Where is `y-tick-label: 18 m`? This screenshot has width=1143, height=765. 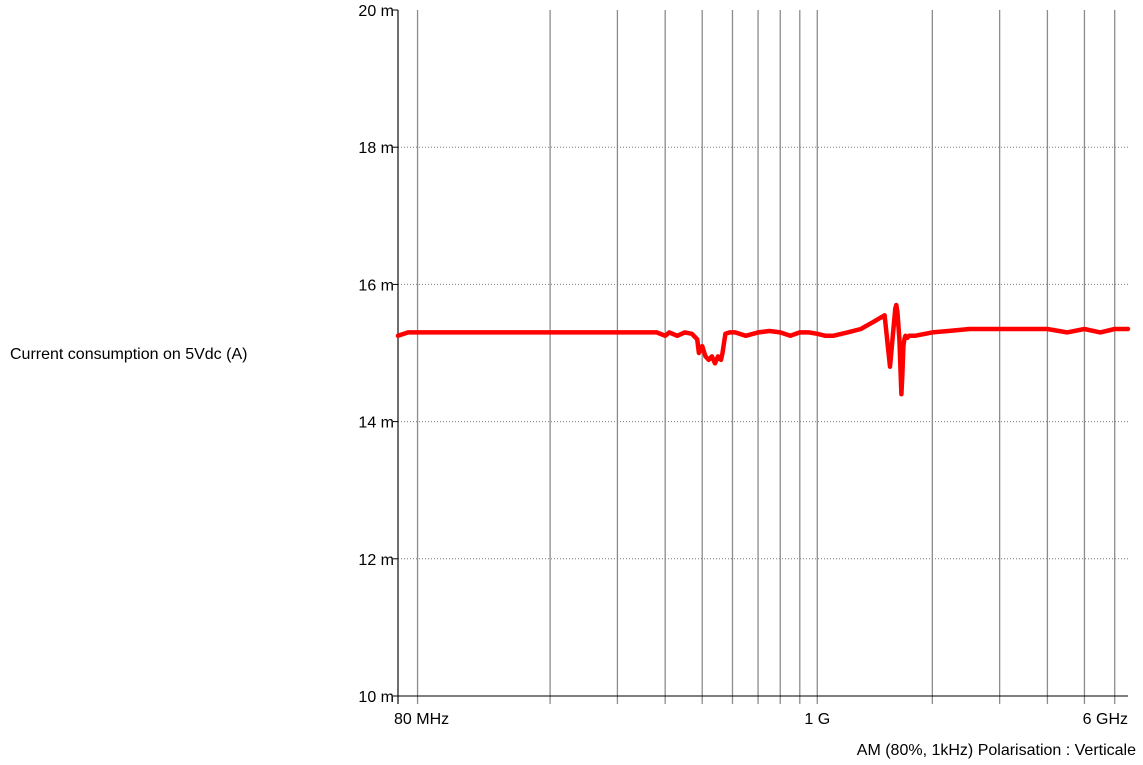
y-tick-label: 18 m is located at coordinates (376, 148).